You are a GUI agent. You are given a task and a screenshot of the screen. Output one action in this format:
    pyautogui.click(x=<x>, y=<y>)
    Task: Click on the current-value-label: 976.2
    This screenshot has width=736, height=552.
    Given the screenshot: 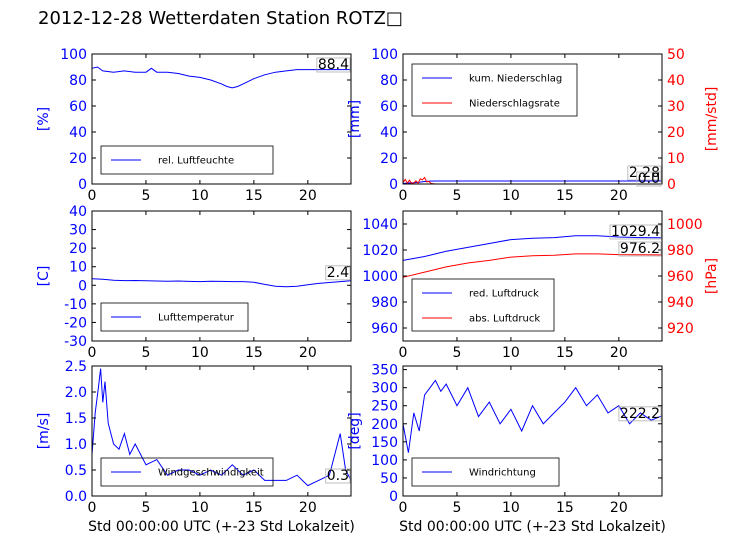 What is the action you would take?
    pyautogui.click(x=640, y=249)
    